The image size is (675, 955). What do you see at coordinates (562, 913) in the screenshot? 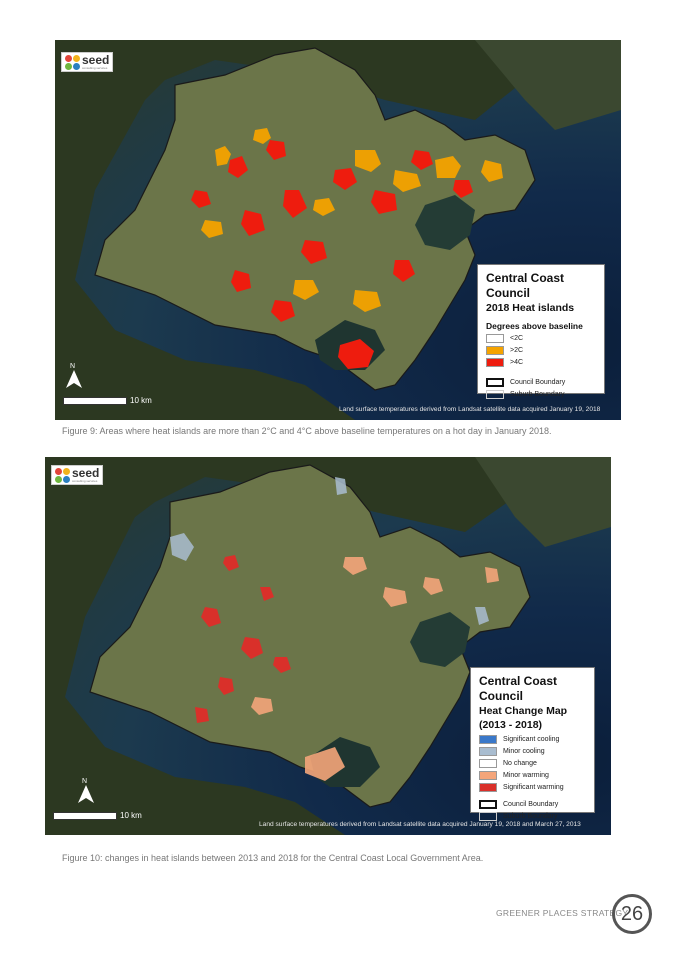
I see `footer-document-title: GREENER PLACES STRATEGY` at bounding box center [562, 913].